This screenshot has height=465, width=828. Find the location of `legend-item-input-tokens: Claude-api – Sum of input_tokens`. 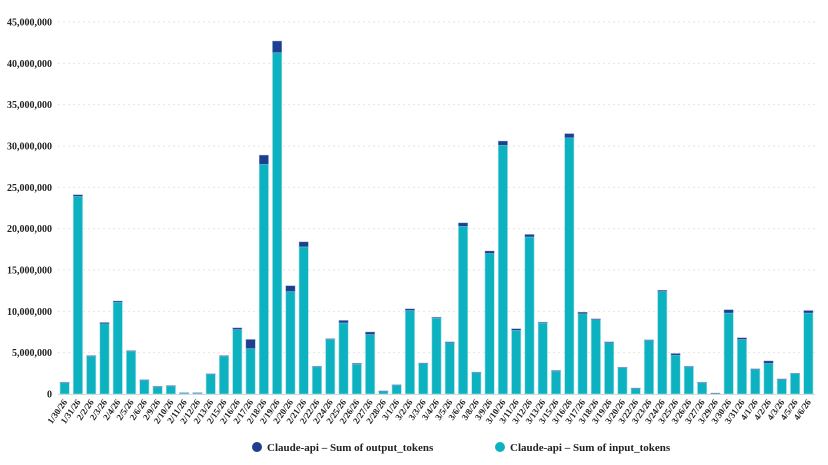

legend-item-input-tokens: Claude-api – Sum of input_tokens is located at coordinates (583, 448).